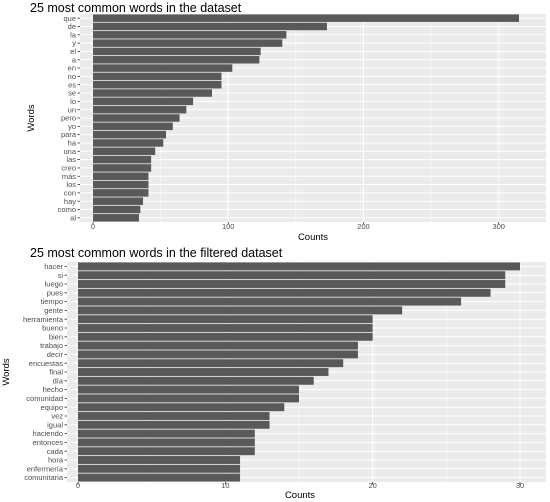  I want to click on bar-cada, so click(166, 451).